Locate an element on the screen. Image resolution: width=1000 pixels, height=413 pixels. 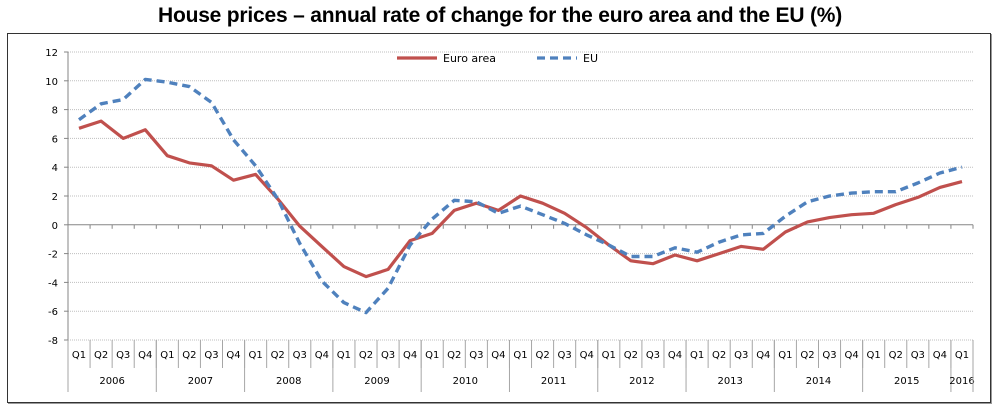
y-tick-label: 8 is located at coordinates (55, 111).